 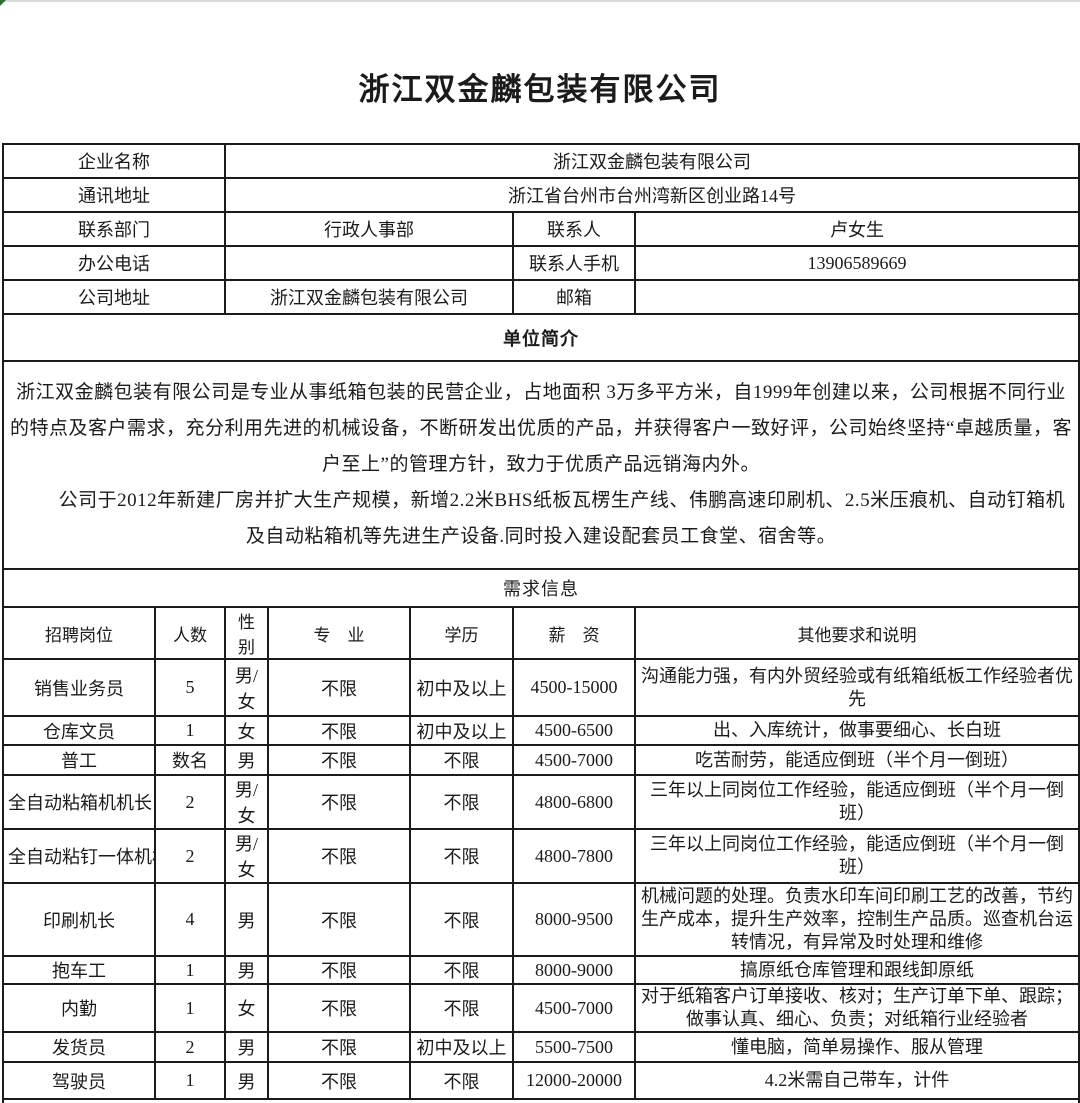 What do you see at coordinates (114, 161) in the screenshot?
I see `company-name-label: 企业名称` at bounding box center [114, 161].